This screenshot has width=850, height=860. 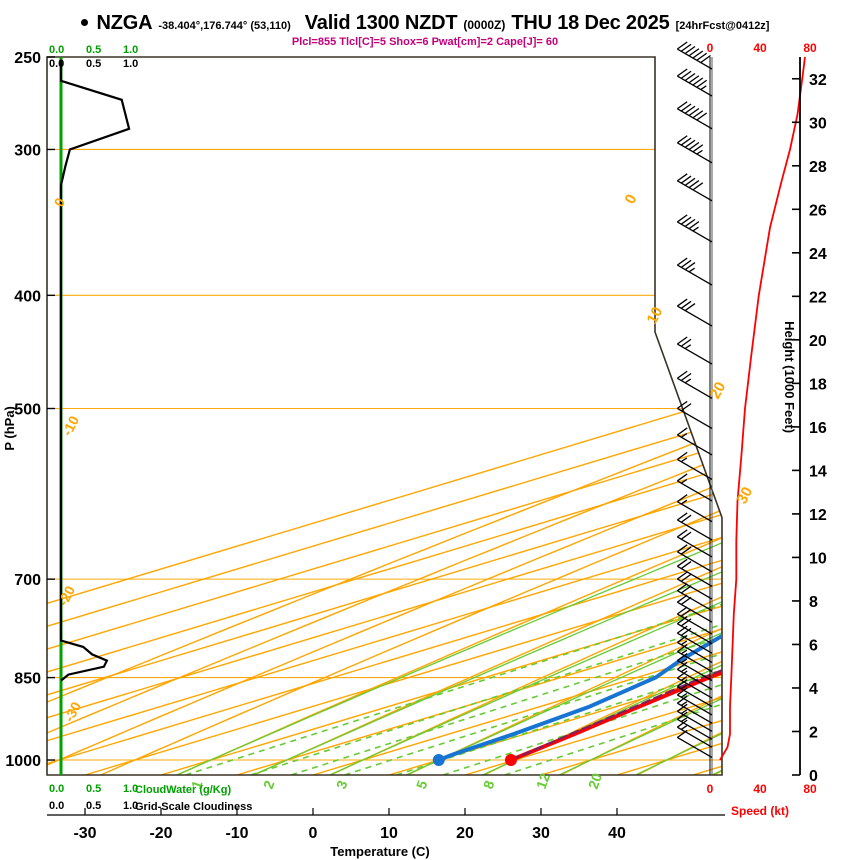 What do you see at coordinates (813, 732) in the screenshot?
I see `height-tick-2: 2` at bounding box center [813, 732].